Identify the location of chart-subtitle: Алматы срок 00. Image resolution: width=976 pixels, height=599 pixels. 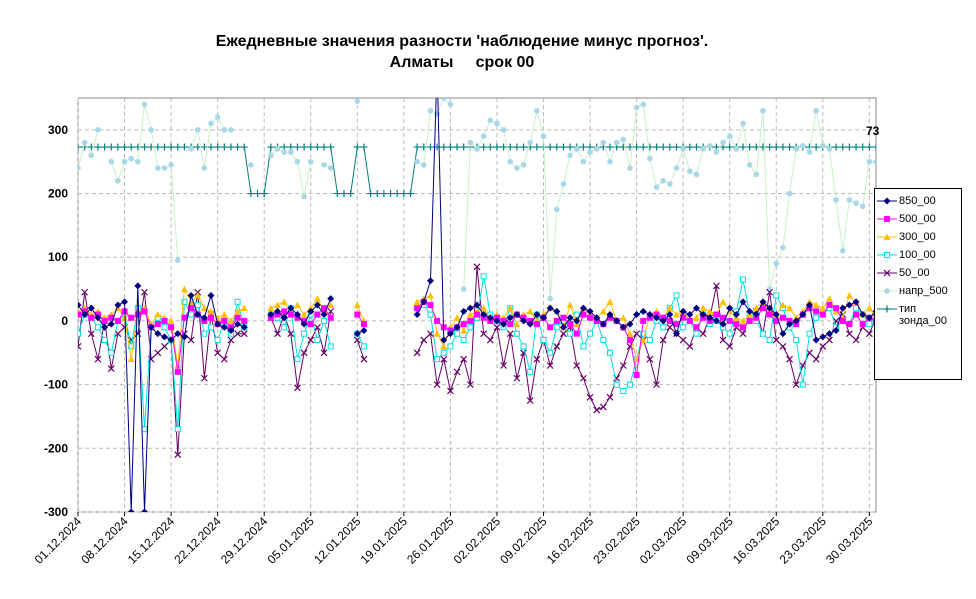
(462, 62).